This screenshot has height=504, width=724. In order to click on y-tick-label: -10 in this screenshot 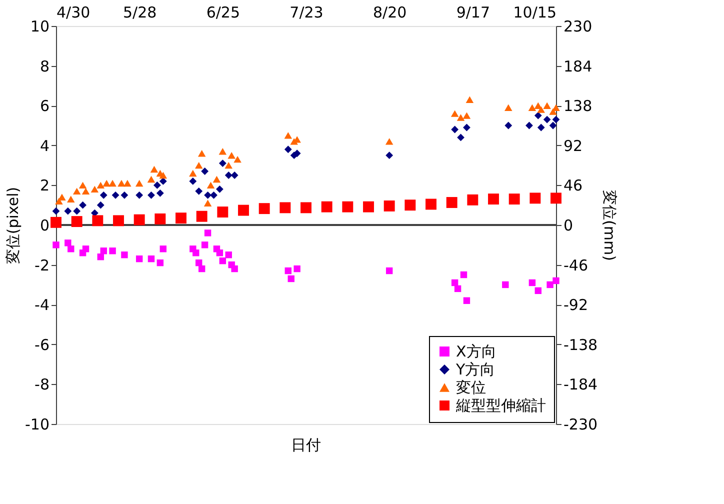, I will do `click(37, 425)`.